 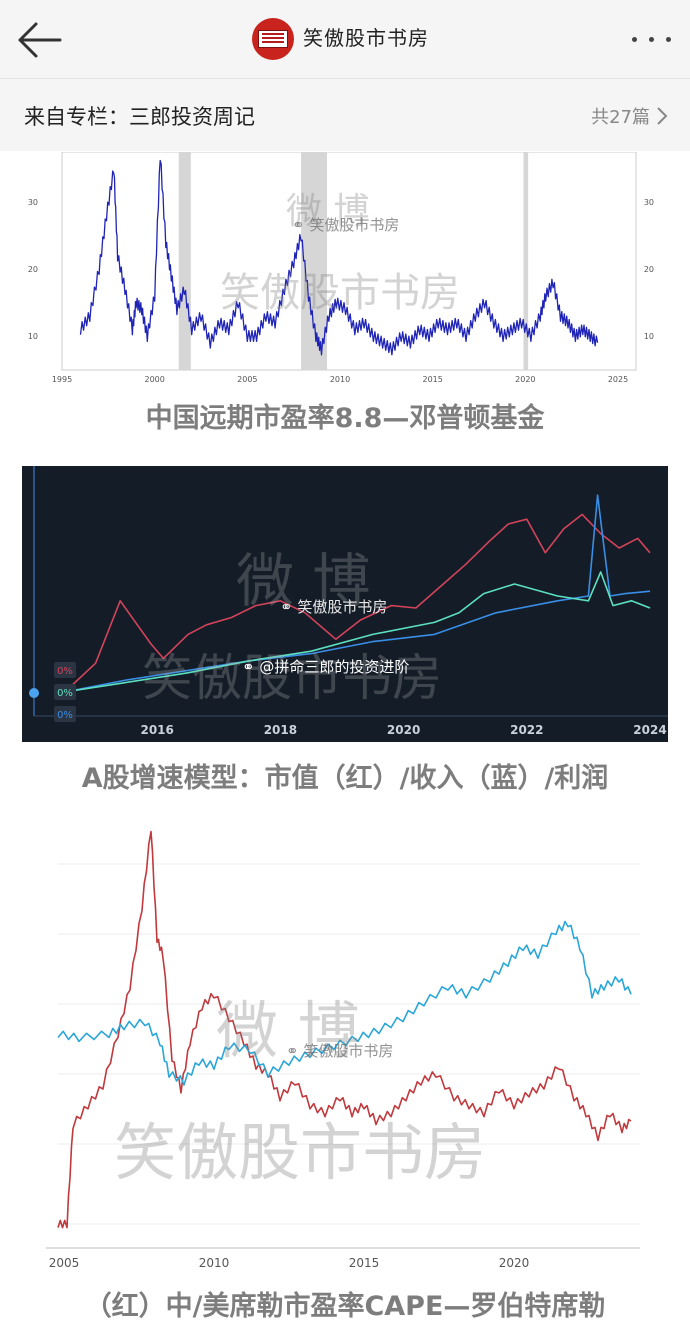 What do you see at coordinates (649, 202) in the screenshot?
I see `y-tick-label-right: 30` at bounding box center [649, 202].